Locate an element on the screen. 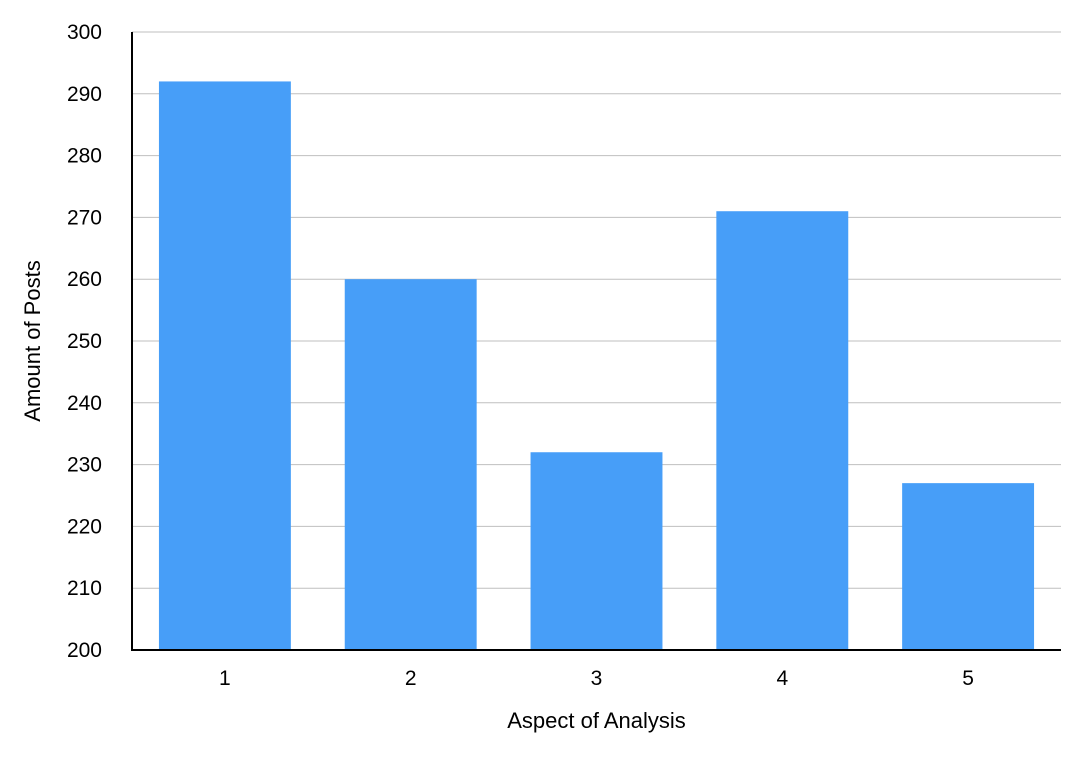 This screenshot has width=1086, height=766. x-tick-label: 4 is located at coordinates (782, 678).